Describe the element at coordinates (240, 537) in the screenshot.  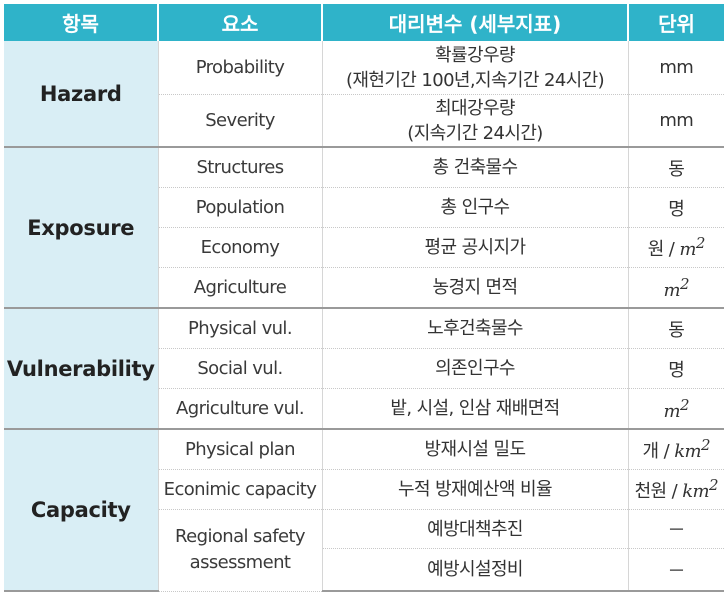
I see `element-line: Regional safety` at that location.